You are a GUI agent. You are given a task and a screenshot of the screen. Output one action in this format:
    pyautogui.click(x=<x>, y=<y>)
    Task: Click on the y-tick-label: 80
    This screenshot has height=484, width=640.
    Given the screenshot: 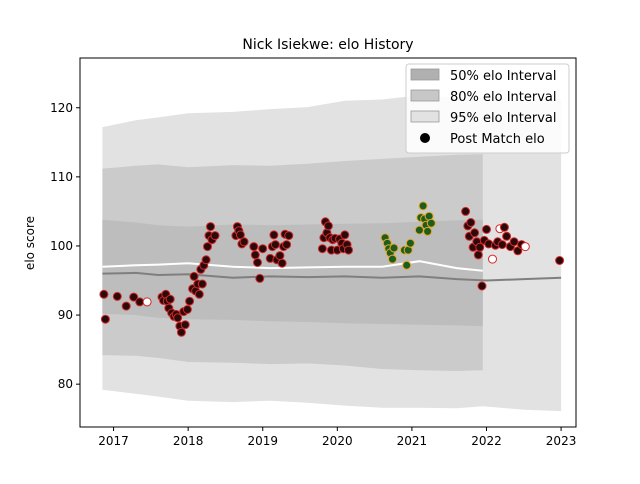 What is the action you would take?
    pyautogui.click(x=65, y=384)
    